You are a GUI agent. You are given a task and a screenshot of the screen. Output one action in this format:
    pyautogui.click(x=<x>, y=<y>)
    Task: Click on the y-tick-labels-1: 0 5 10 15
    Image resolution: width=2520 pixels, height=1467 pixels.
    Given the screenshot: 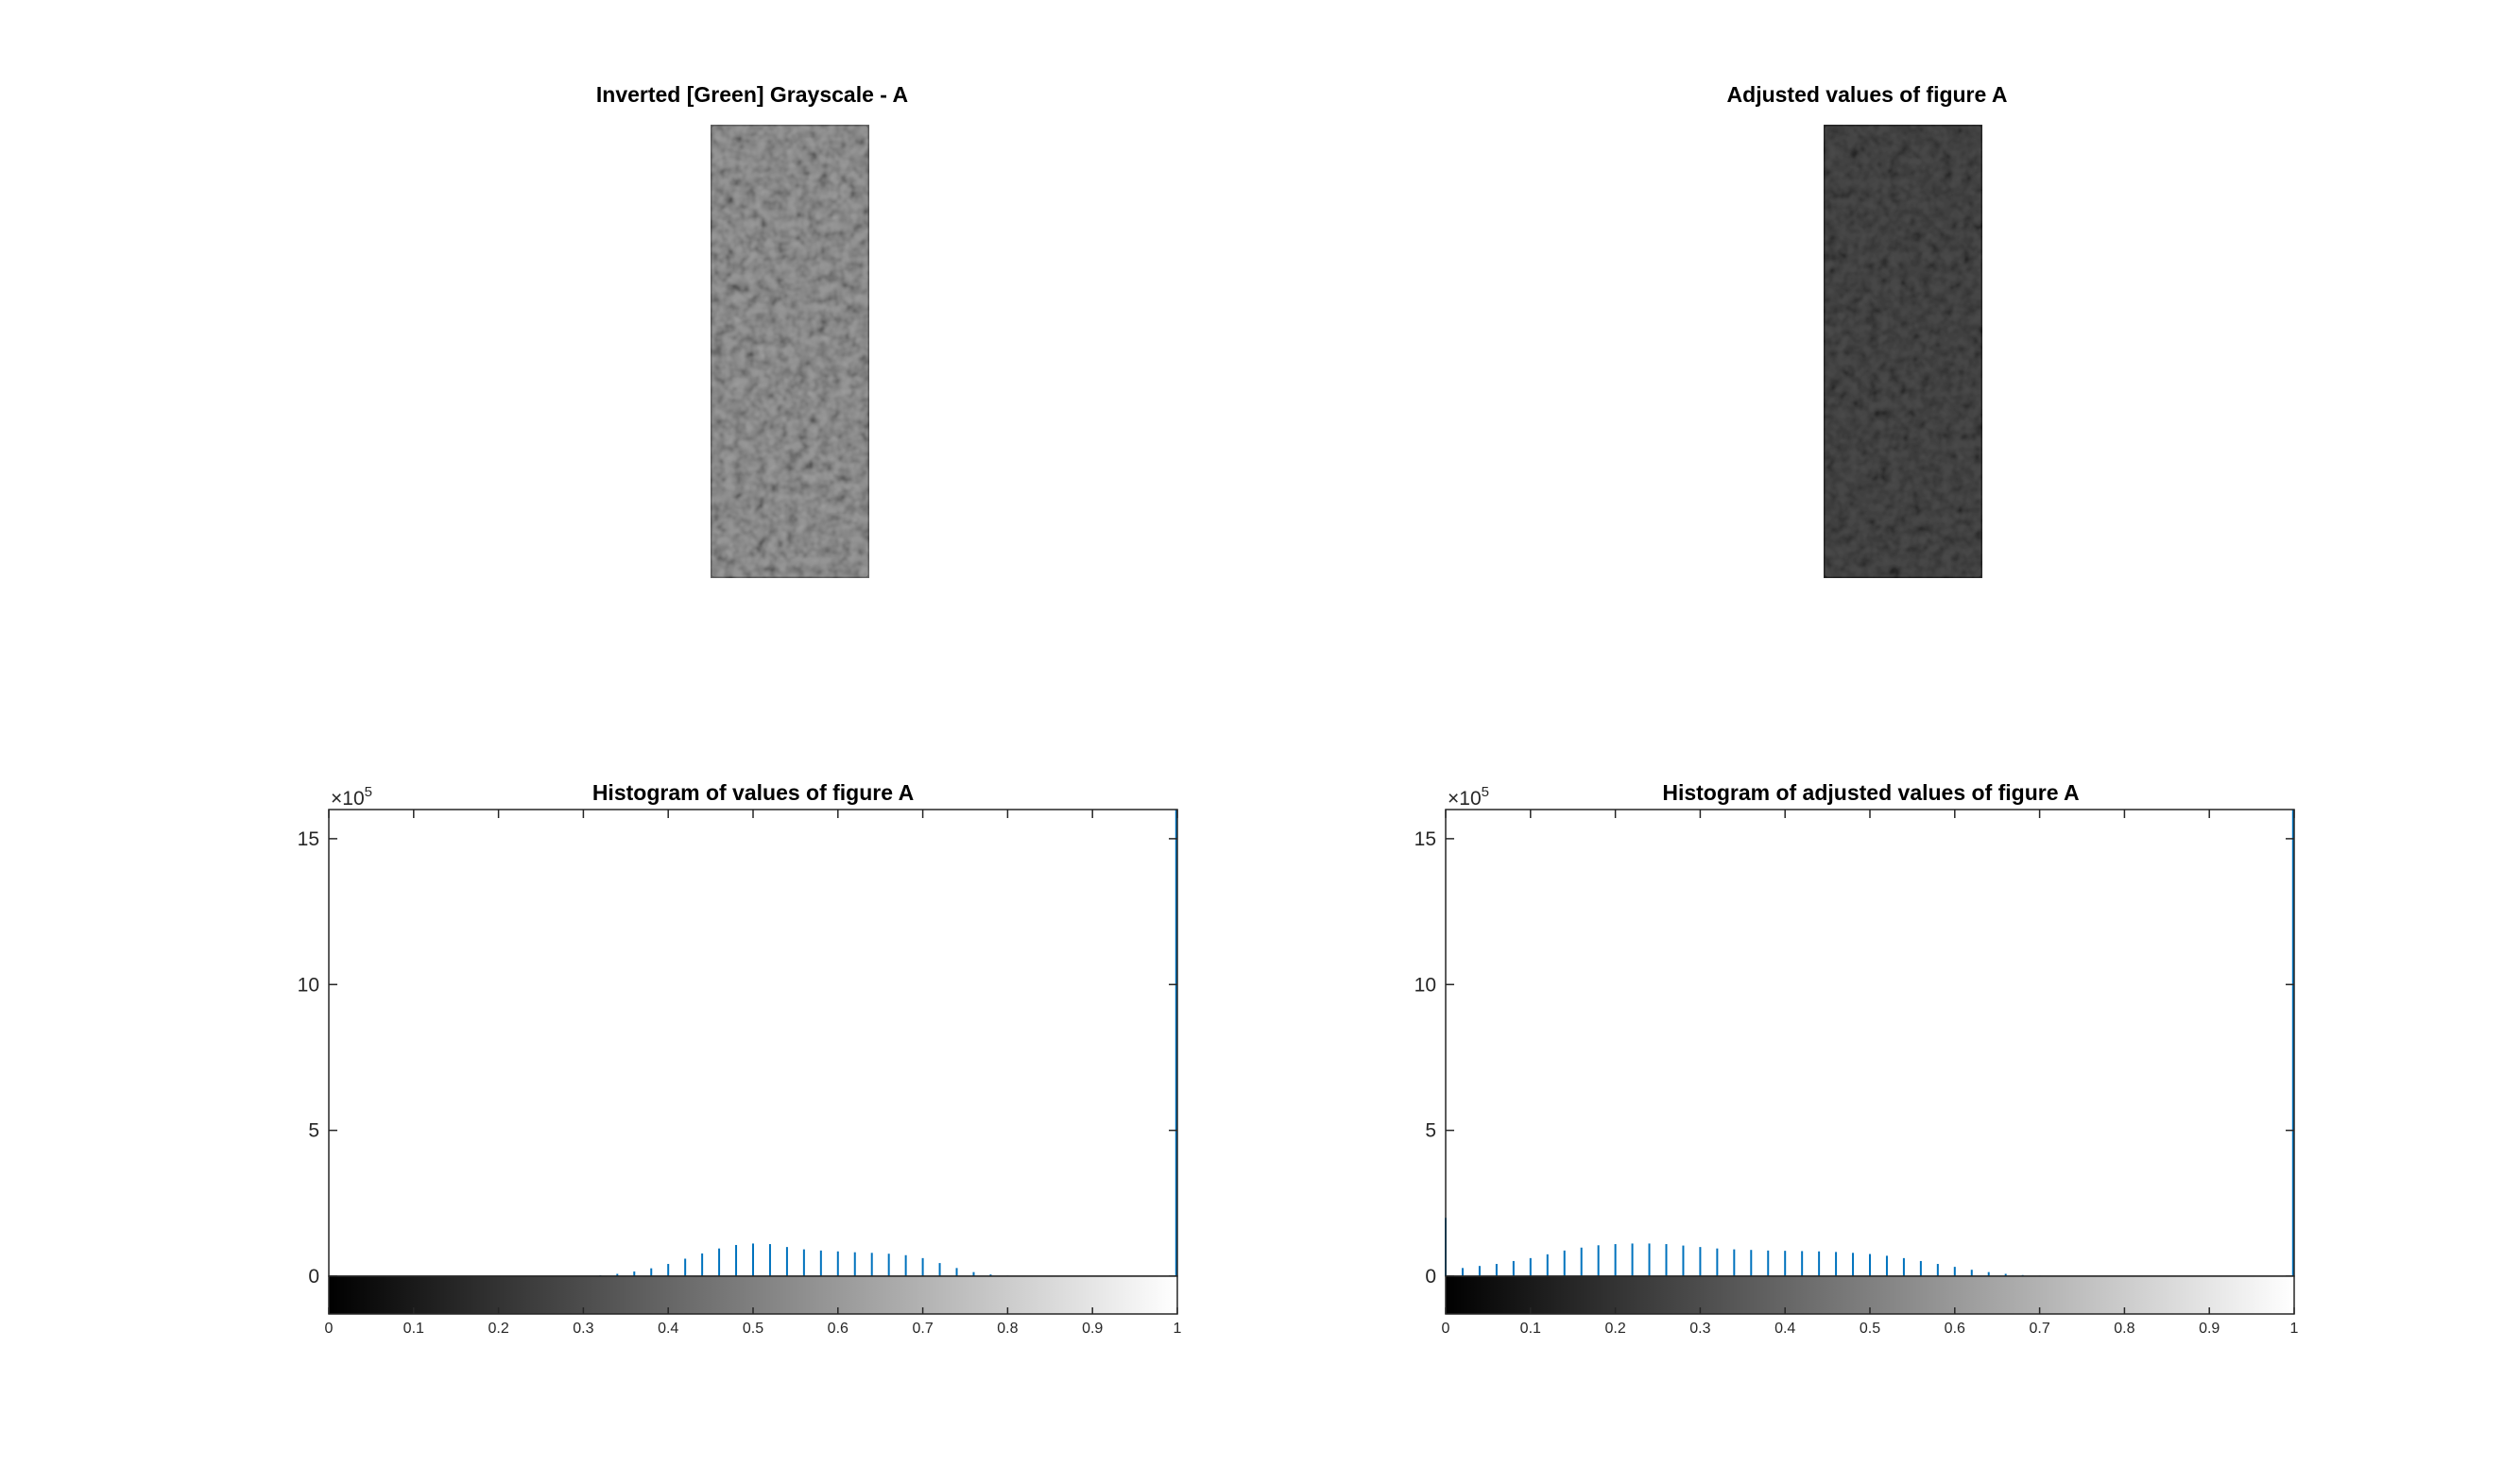 What is the action you would take?
    pyautogui.click(x=308, y=1058)
    